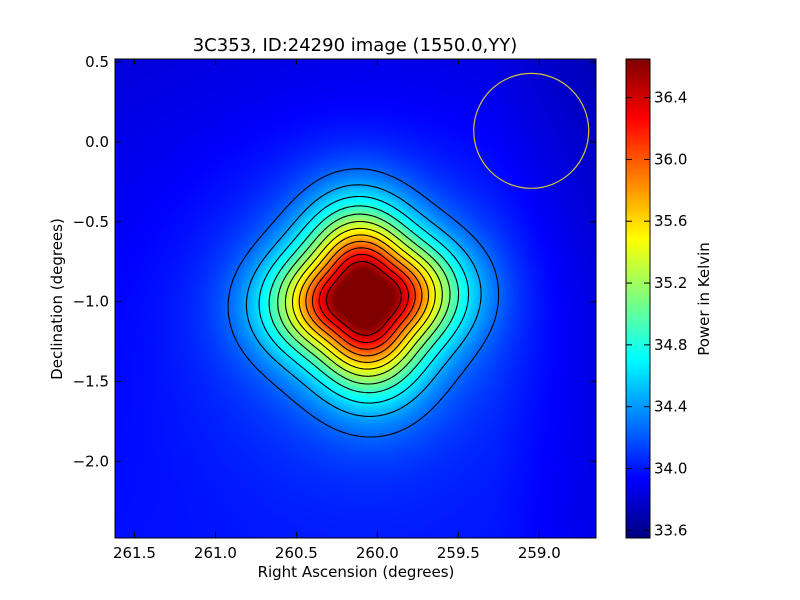 The image size is (800, 600). What do you see at coordinates (355, 45) in the screenshot?
I see `chart-title: 3C353, ID:24290 image (1550.0,YY)` at bounding box center [355, 45].